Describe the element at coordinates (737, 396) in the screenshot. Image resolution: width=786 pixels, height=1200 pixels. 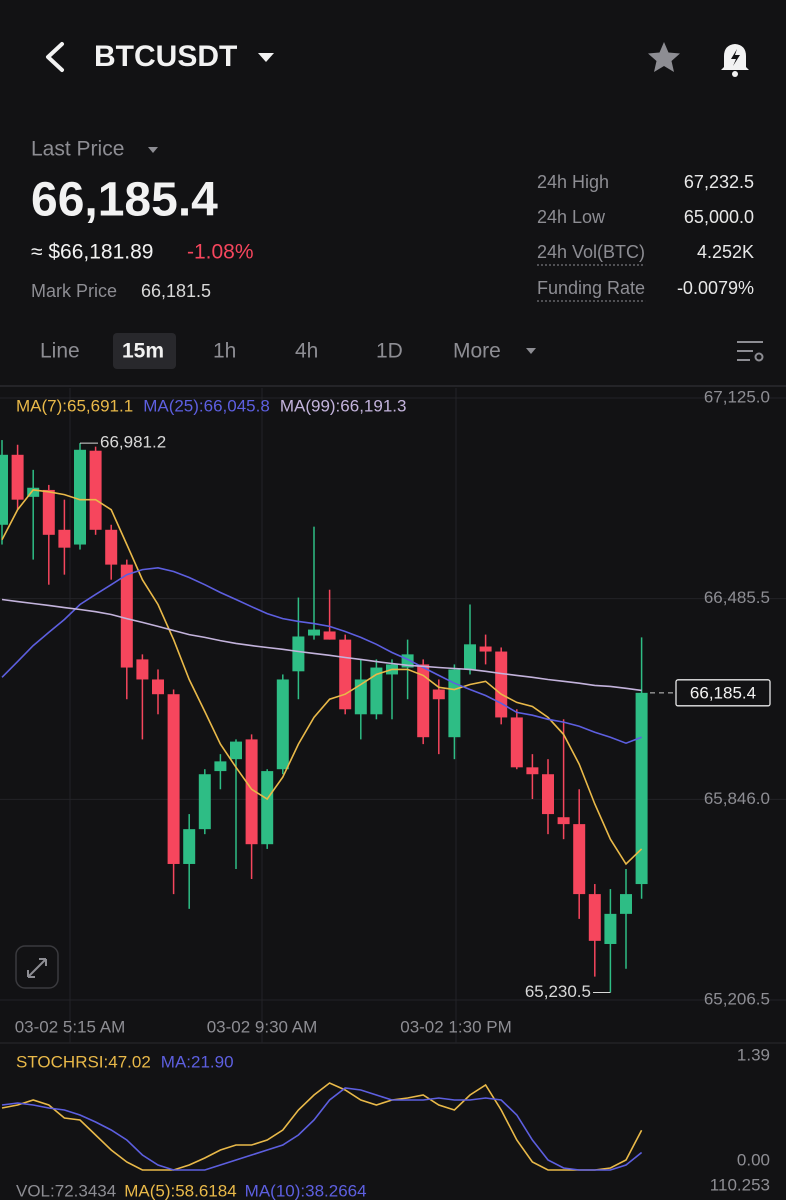
I see `y-tick-label: 67,125.0` at that location.